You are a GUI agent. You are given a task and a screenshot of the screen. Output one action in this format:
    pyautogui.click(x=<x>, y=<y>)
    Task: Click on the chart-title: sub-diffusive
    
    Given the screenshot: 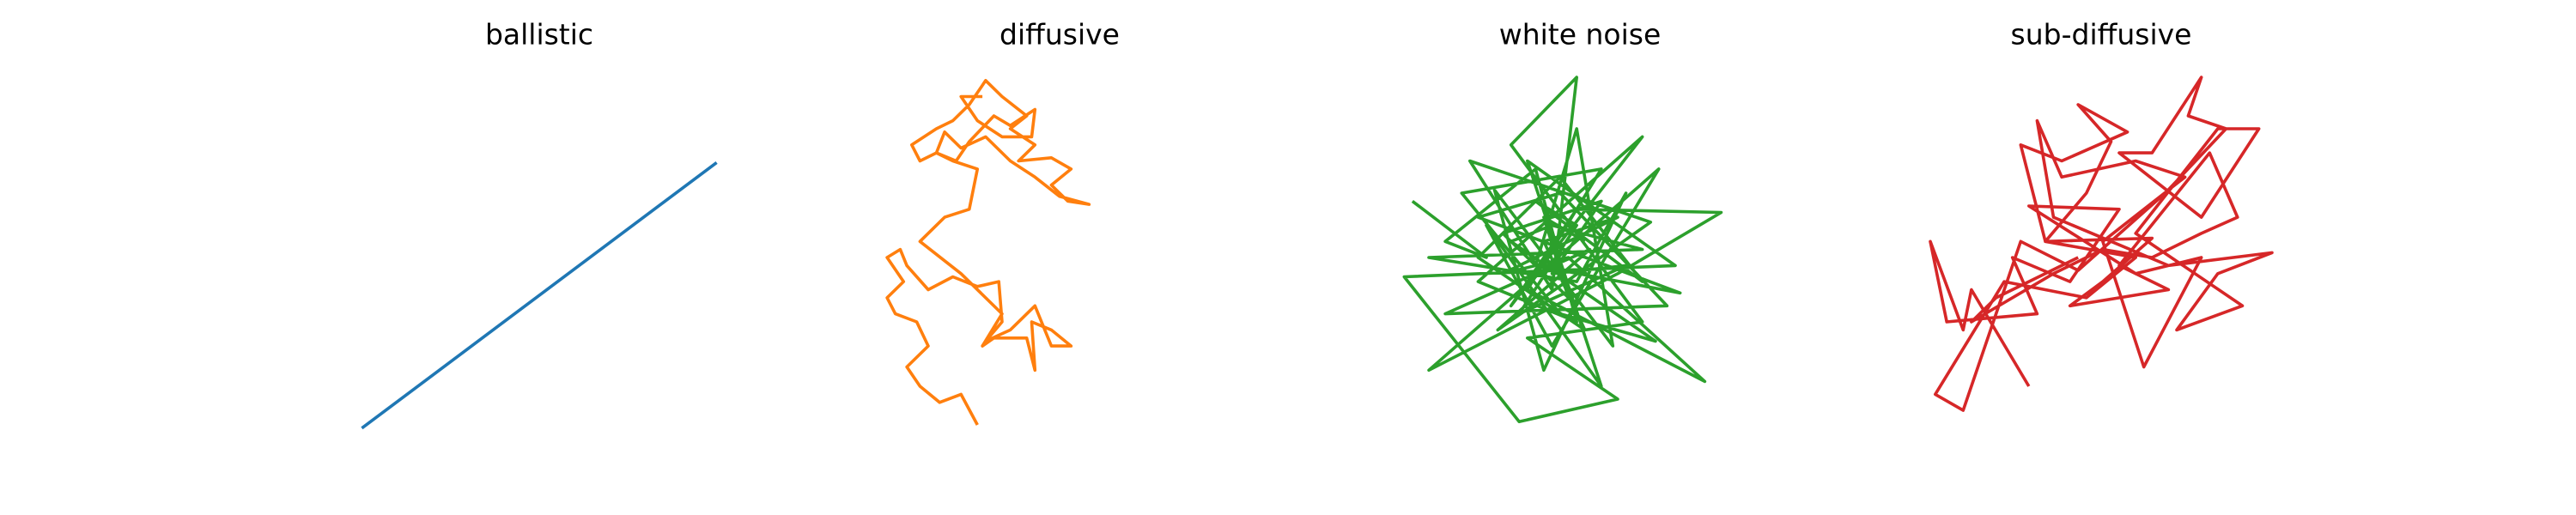 What is the action you would take?
    pyautogui.click(x=2101, y=35)
    